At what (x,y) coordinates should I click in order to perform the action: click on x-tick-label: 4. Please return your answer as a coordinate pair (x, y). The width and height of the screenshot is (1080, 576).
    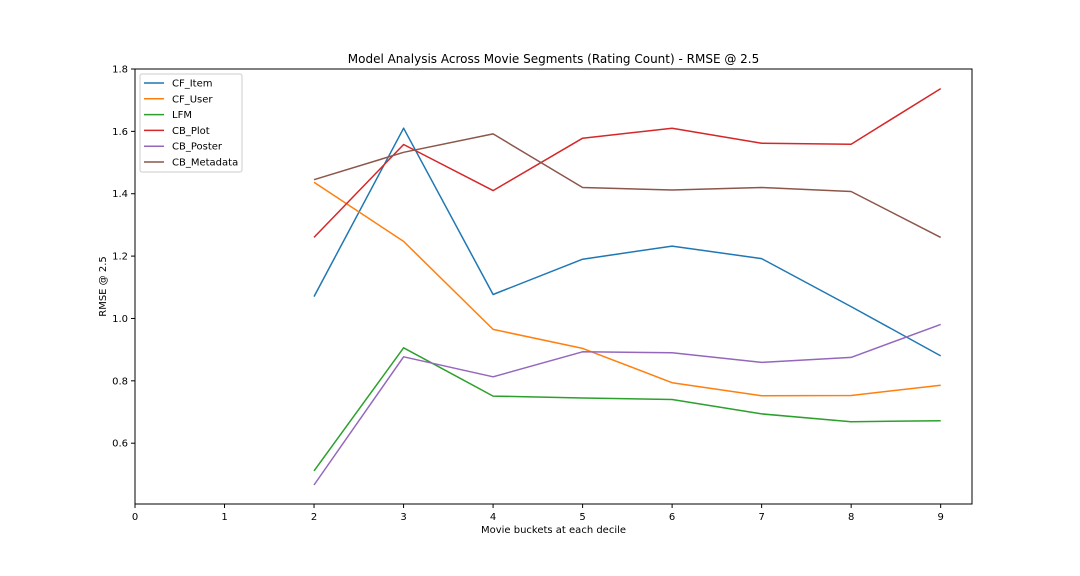
    Looking at the image, I should click on (493, 517).